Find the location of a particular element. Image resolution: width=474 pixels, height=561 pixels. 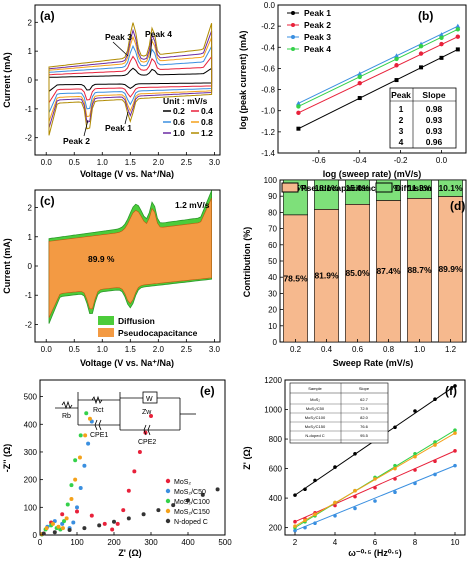

pseudo-value-label: 89.9% is located at coordinates (450, 269).